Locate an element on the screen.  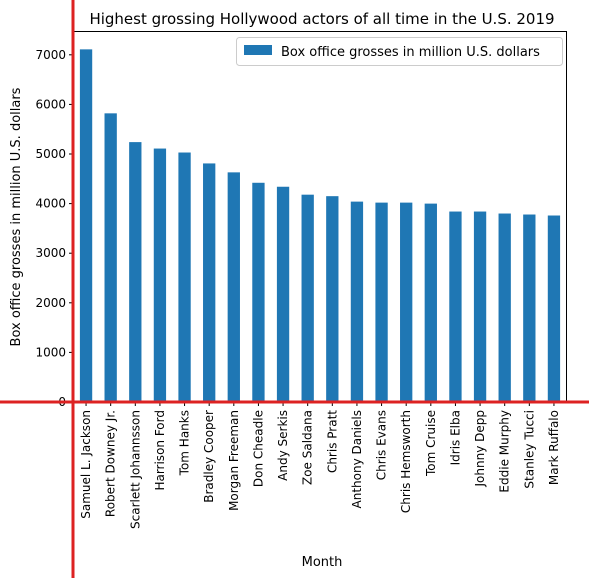
x-tick-label: Anthony Daniels is located at coordinates (357, 459).